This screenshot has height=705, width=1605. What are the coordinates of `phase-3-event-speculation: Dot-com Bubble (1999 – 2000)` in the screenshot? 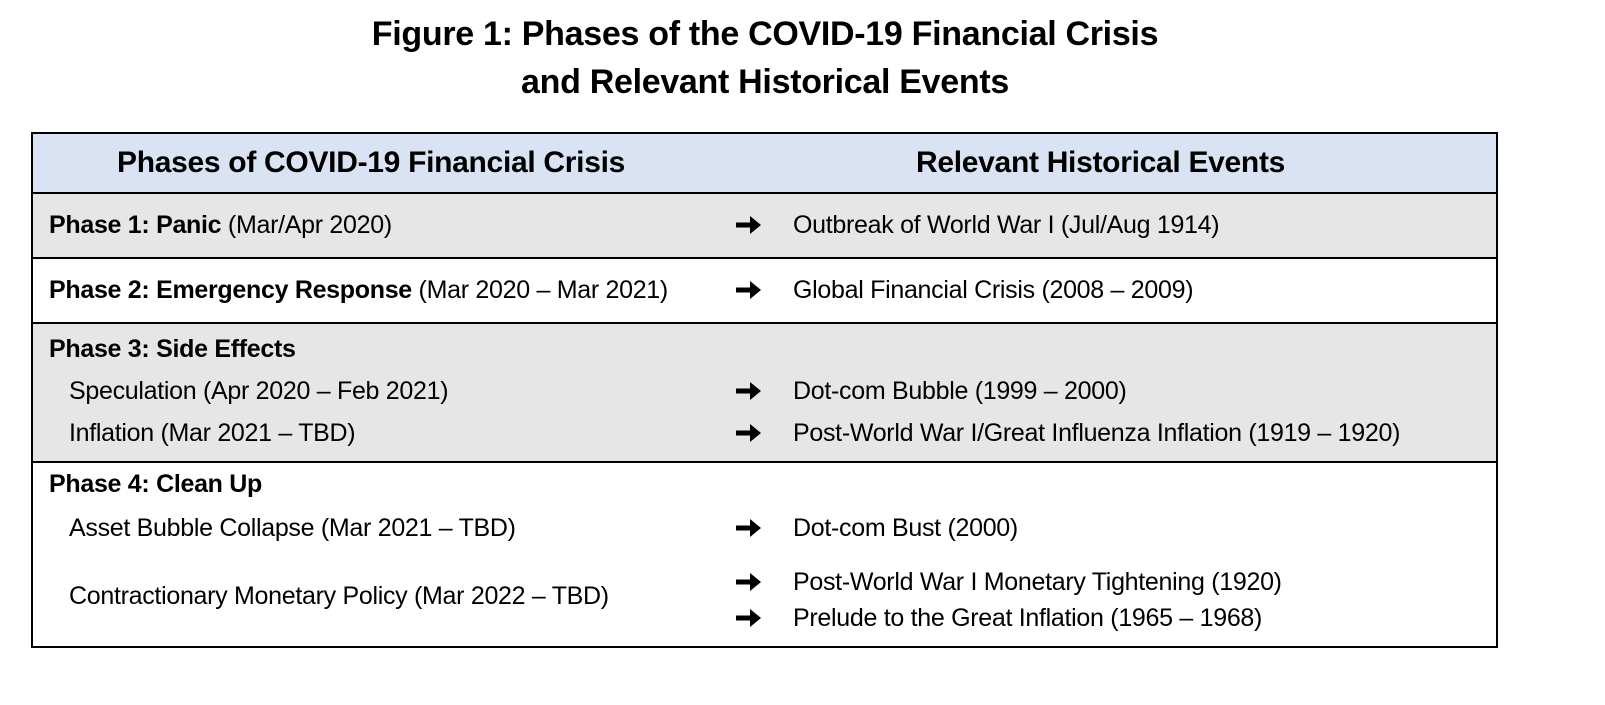 It's located at (960, 391).